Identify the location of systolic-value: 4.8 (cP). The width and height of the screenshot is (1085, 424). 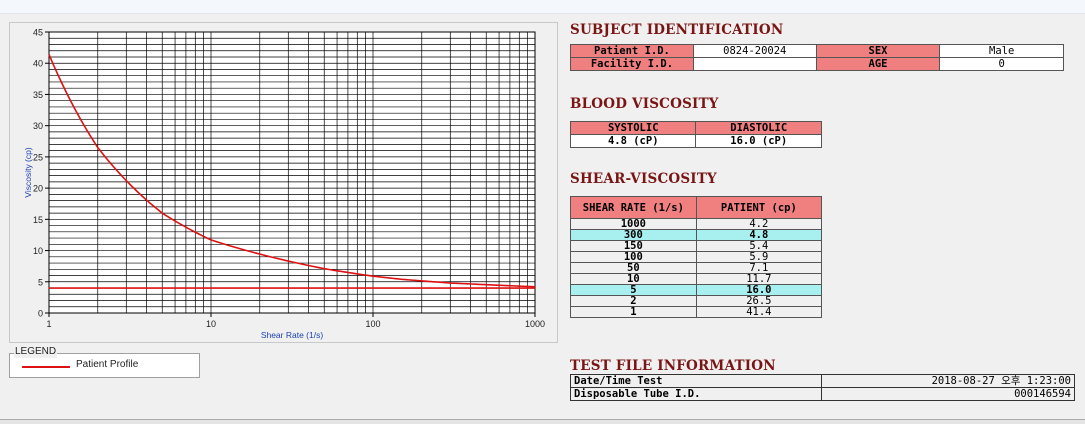
(633, 141).